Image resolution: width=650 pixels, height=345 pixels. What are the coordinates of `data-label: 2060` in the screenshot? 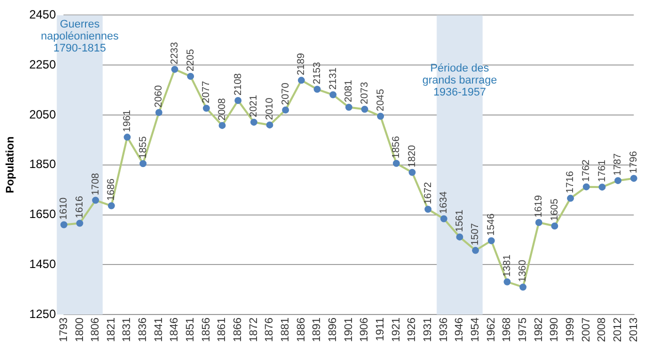 It's located at (159, 96).